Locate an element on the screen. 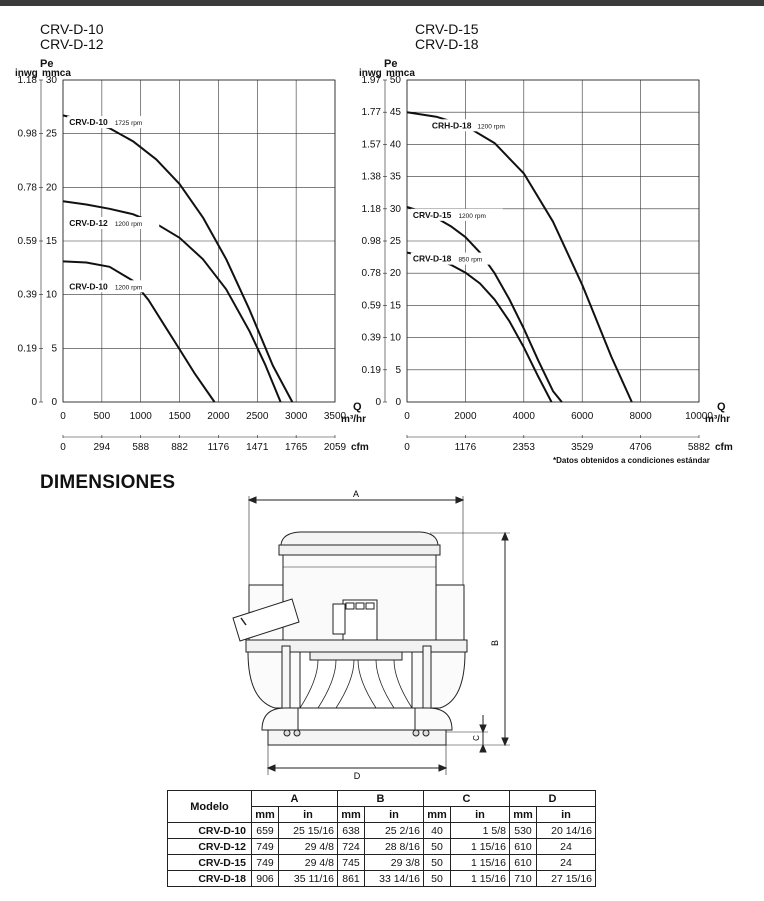 Image resolution: width=764 pixels, height=901 pixels. x-tick-label-cfm: 3529 is located at coordinates (582, 446).